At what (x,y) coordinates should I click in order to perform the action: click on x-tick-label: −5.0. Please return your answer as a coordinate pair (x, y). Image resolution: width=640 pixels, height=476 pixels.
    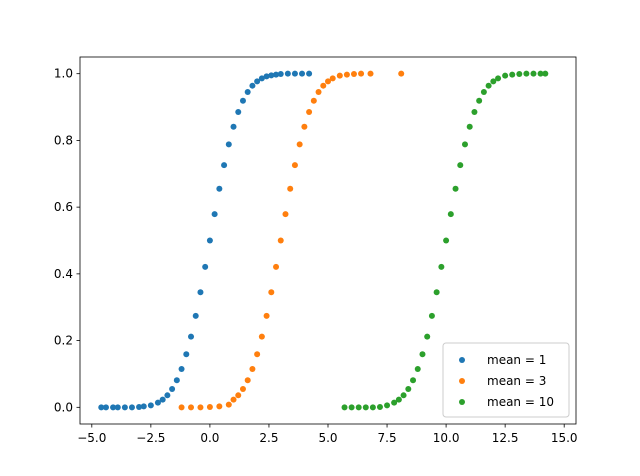
    Looking at the image, I should click on (91, 438).